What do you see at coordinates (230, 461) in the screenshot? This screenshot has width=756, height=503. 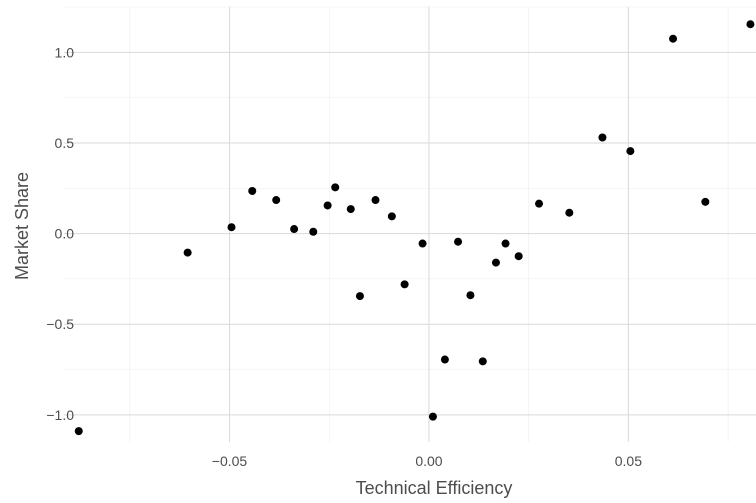 I see `x-tick-label: −0.05` at bounding box center [230, 461].